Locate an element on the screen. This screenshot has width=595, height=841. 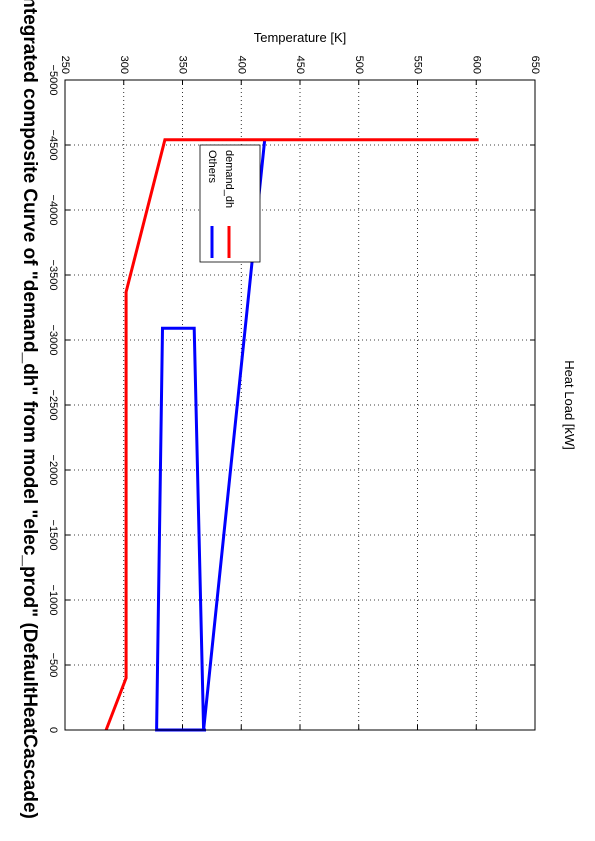
y-tick-labels: 250 300 350 400 450 500 550 600 650 is located at coordinates (300, 65).